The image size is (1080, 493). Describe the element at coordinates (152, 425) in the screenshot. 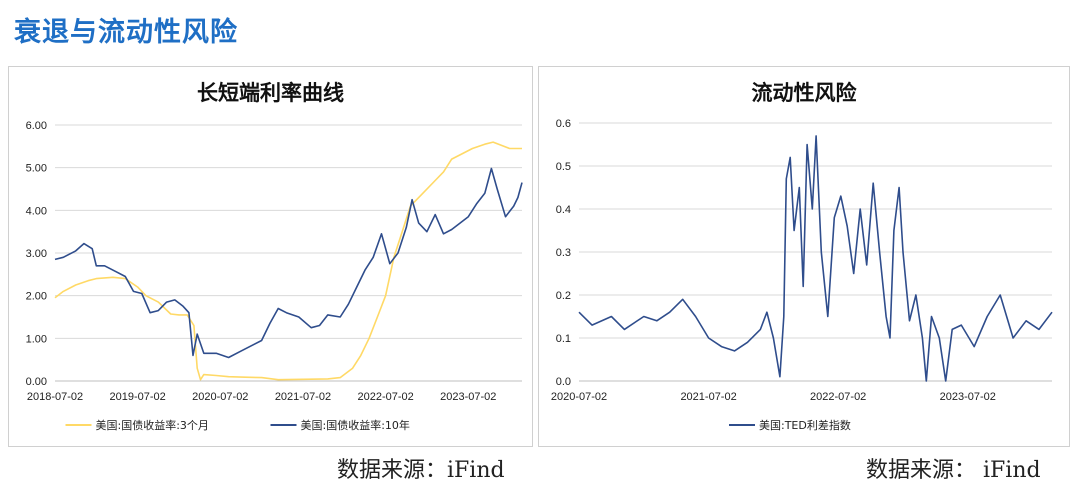

I see `legend-label: 美国:国债收益率:3个月` at that location.